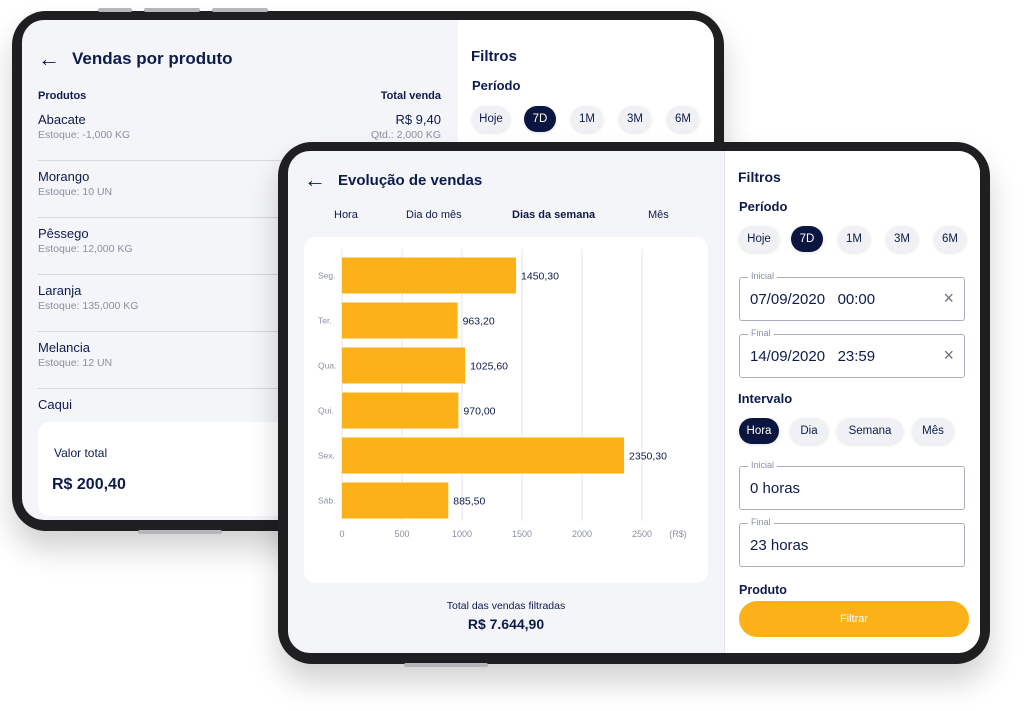 The image size is (1024, 711). What do you see at coordinates (852, 485) in the screenshot?
I see `interval-start-field: Inicial 0 horas` at bounding box center [852, 485].